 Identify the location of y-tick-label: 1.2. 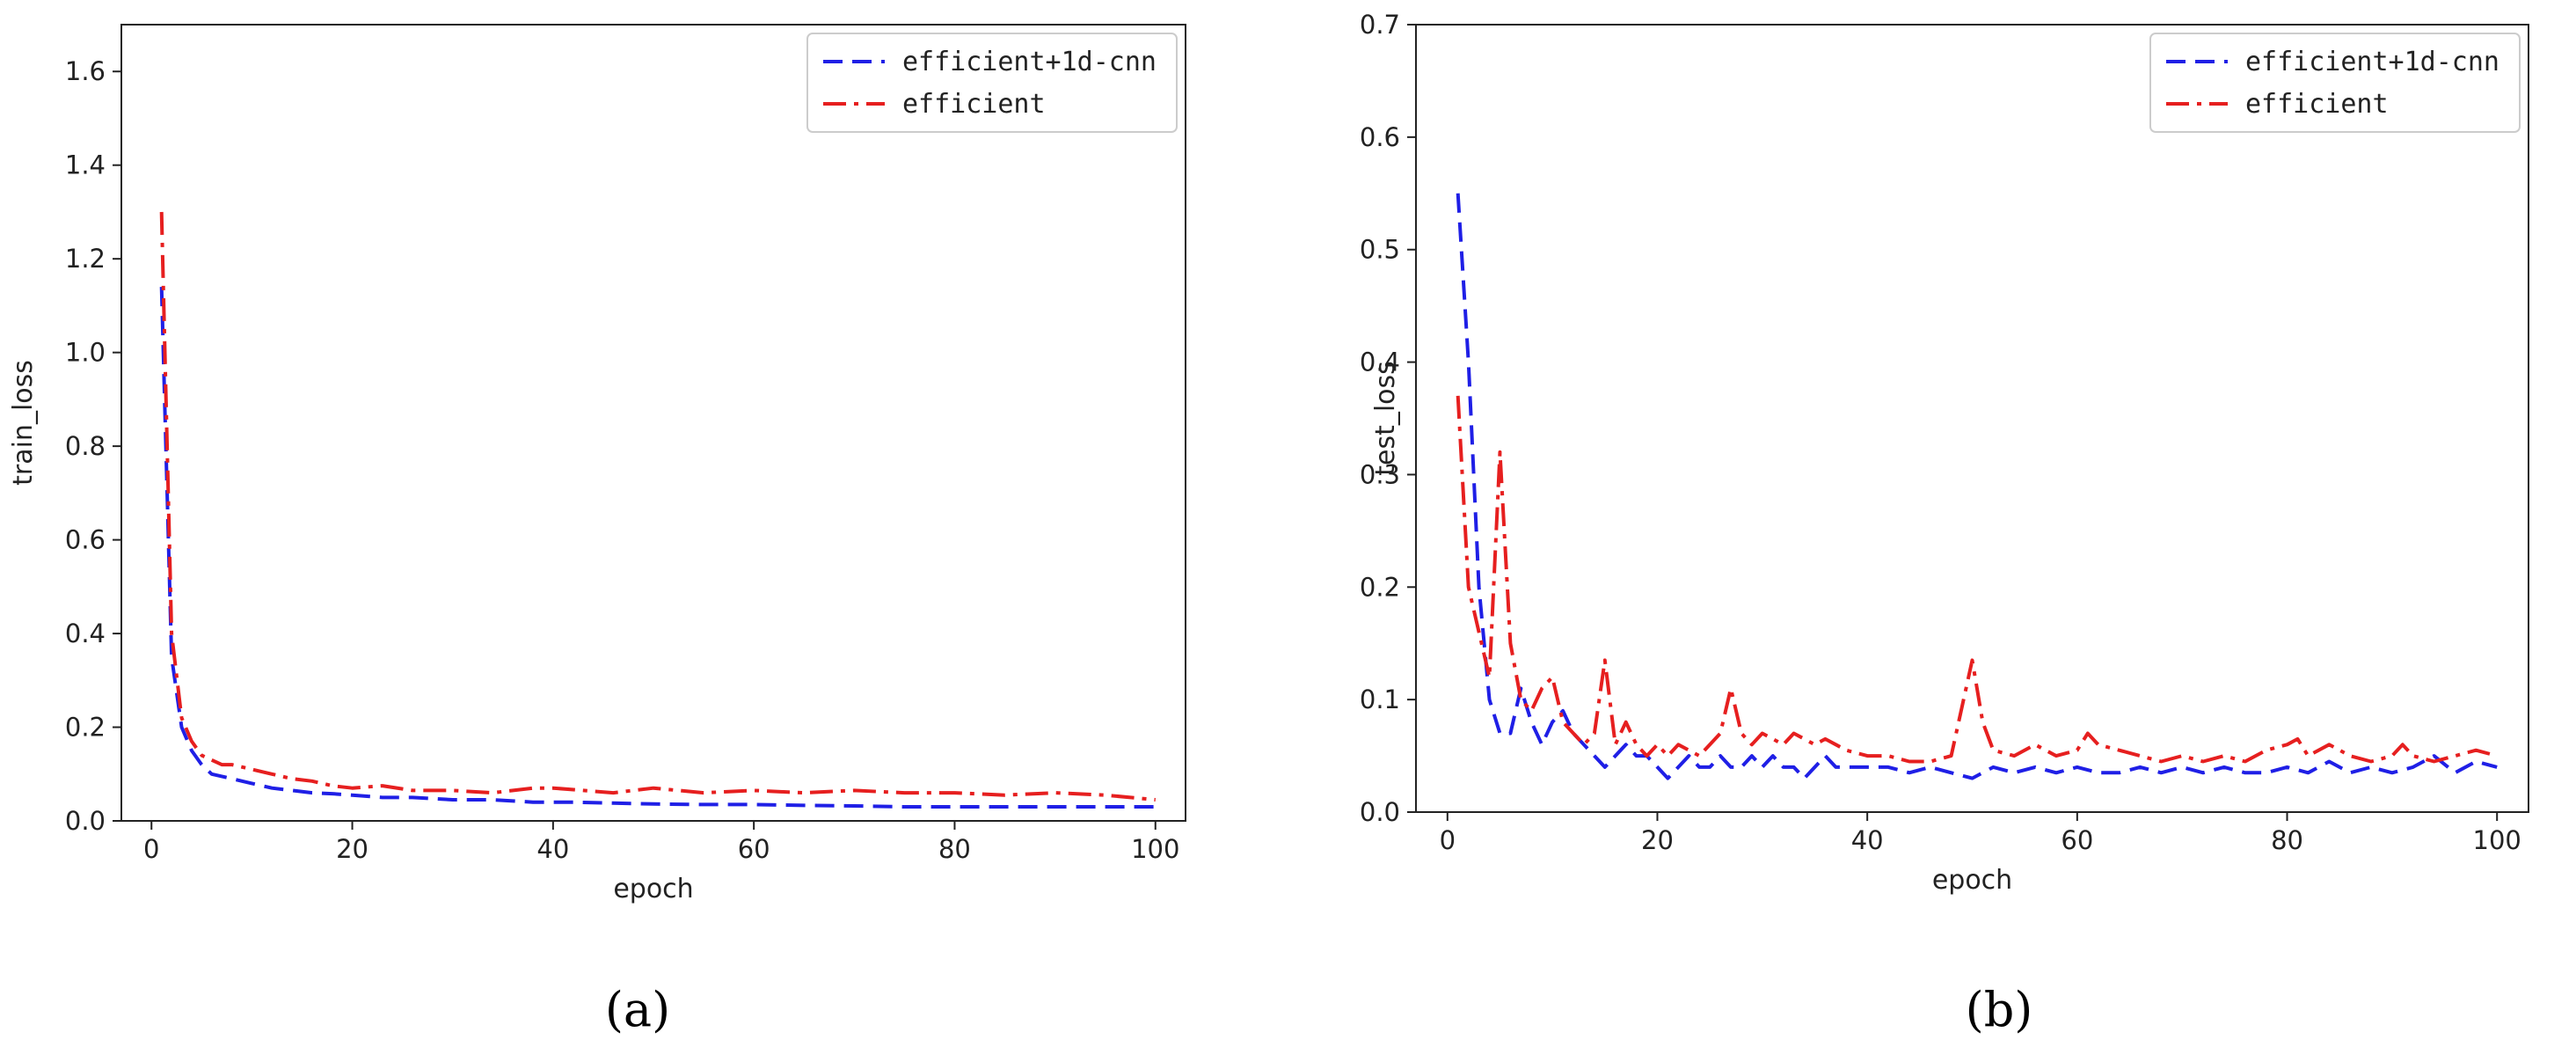
(85, 259).